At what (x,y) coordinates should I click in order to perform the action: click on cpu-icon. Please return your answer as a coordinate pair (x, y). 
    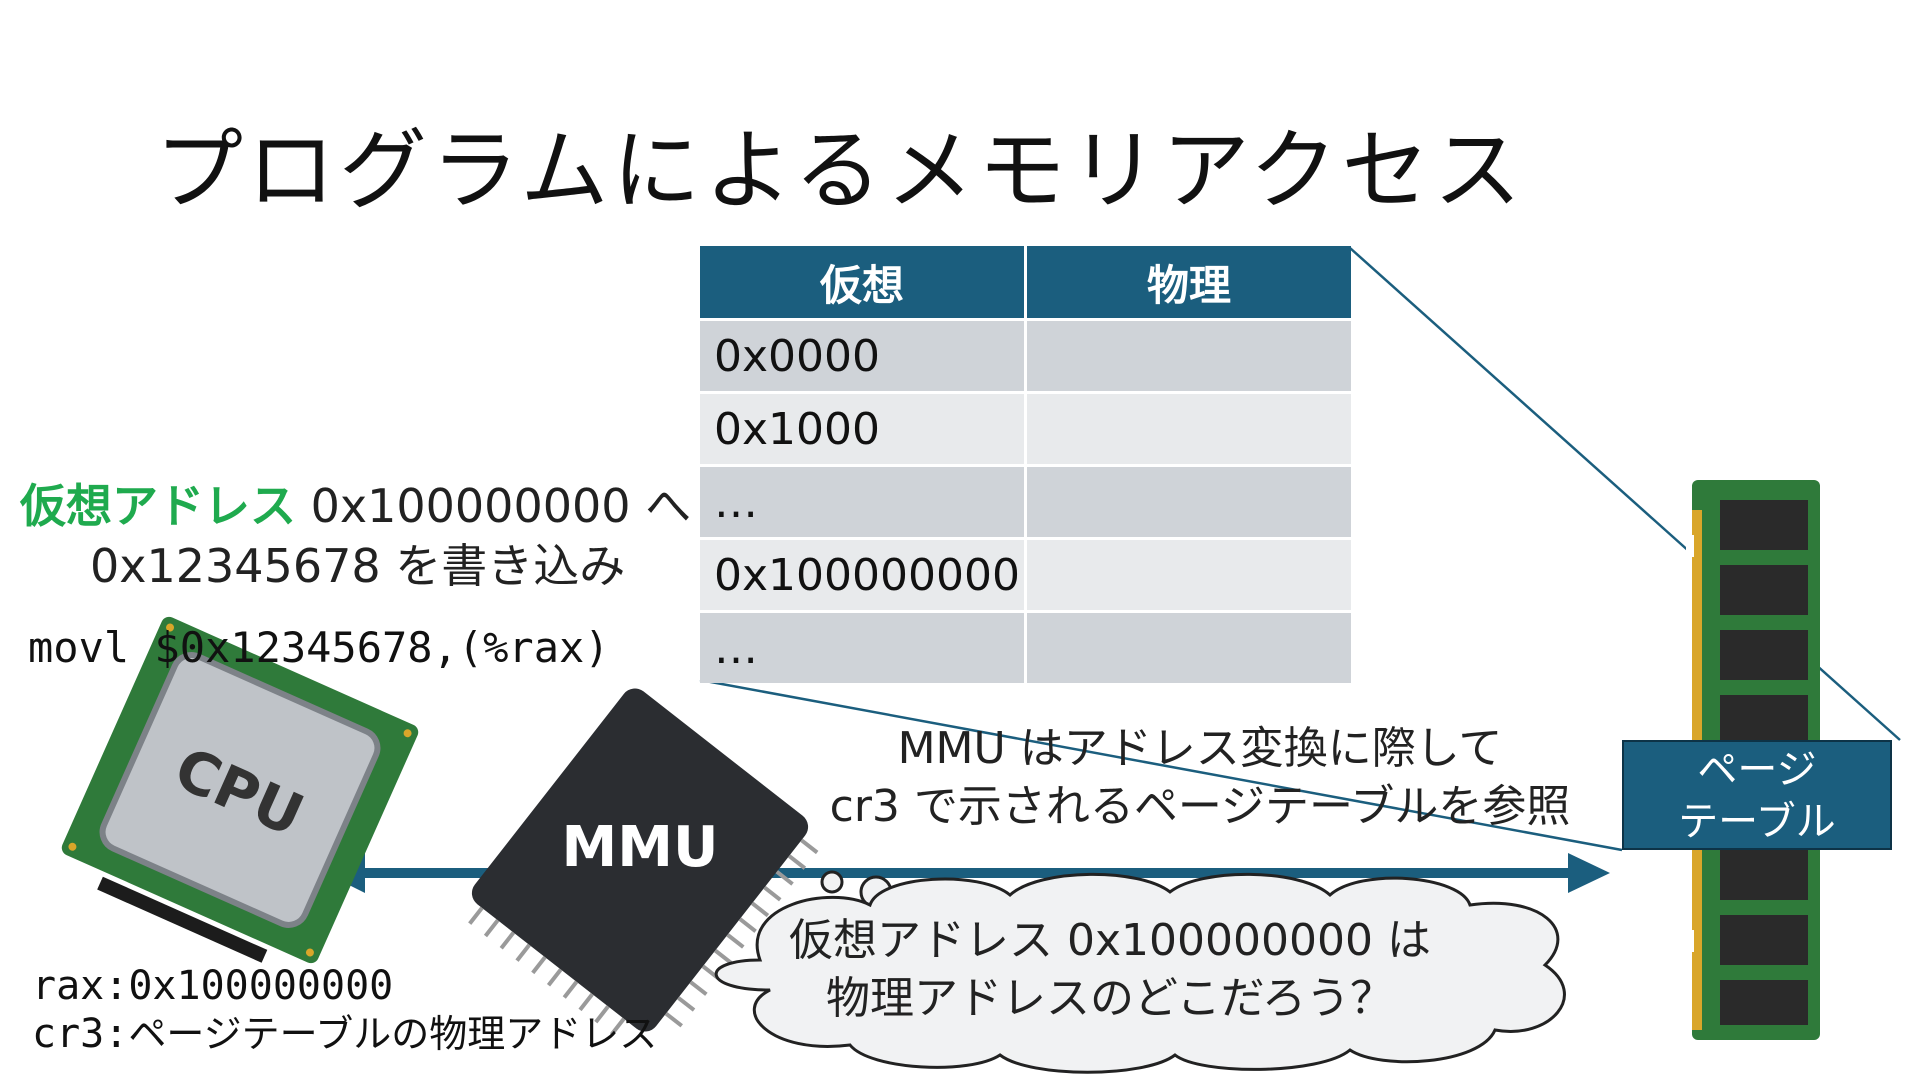
    Looking at the image, I should click on (240, 790).